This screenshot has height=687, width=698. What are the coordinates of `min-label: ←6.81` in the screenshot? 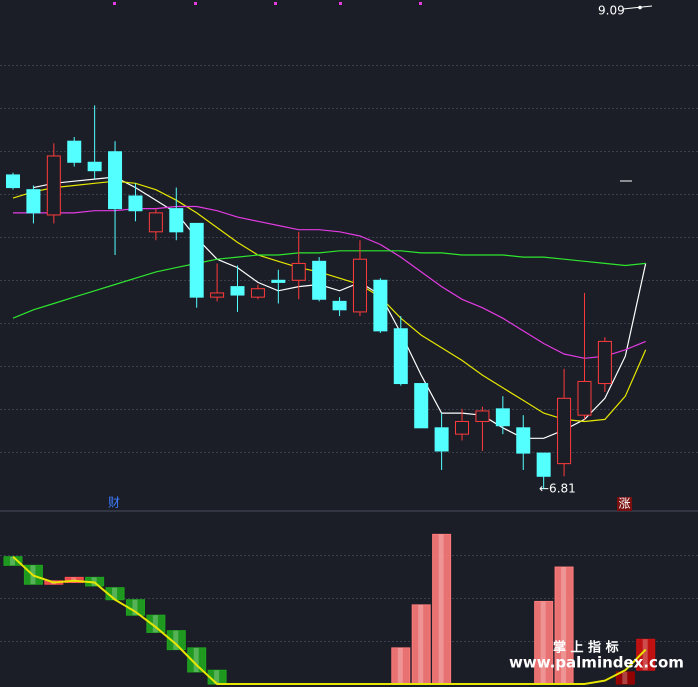 It's located at (557, 489).